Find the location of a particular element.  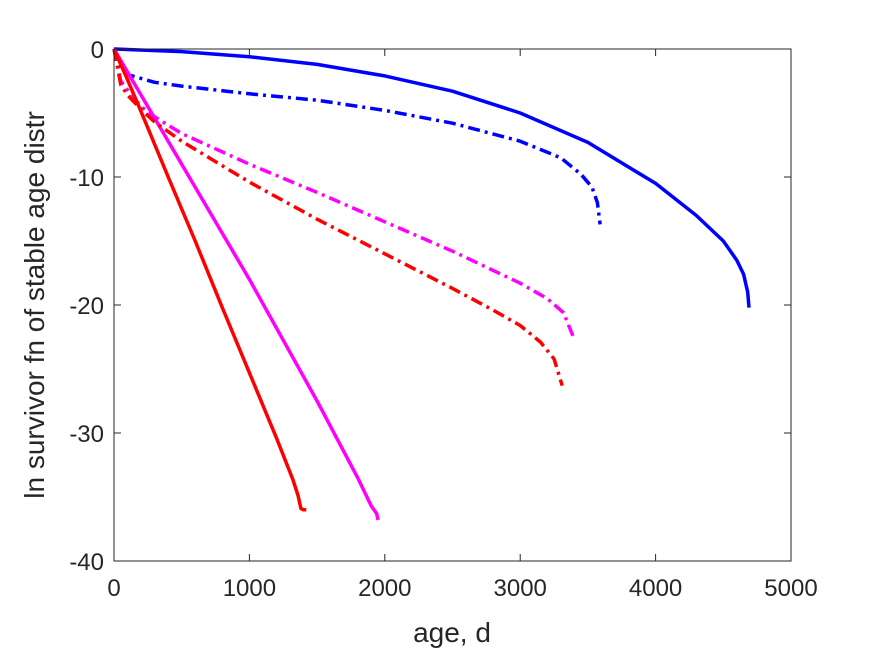

y-tick-label: 0 is located at coordinates (97, 50).